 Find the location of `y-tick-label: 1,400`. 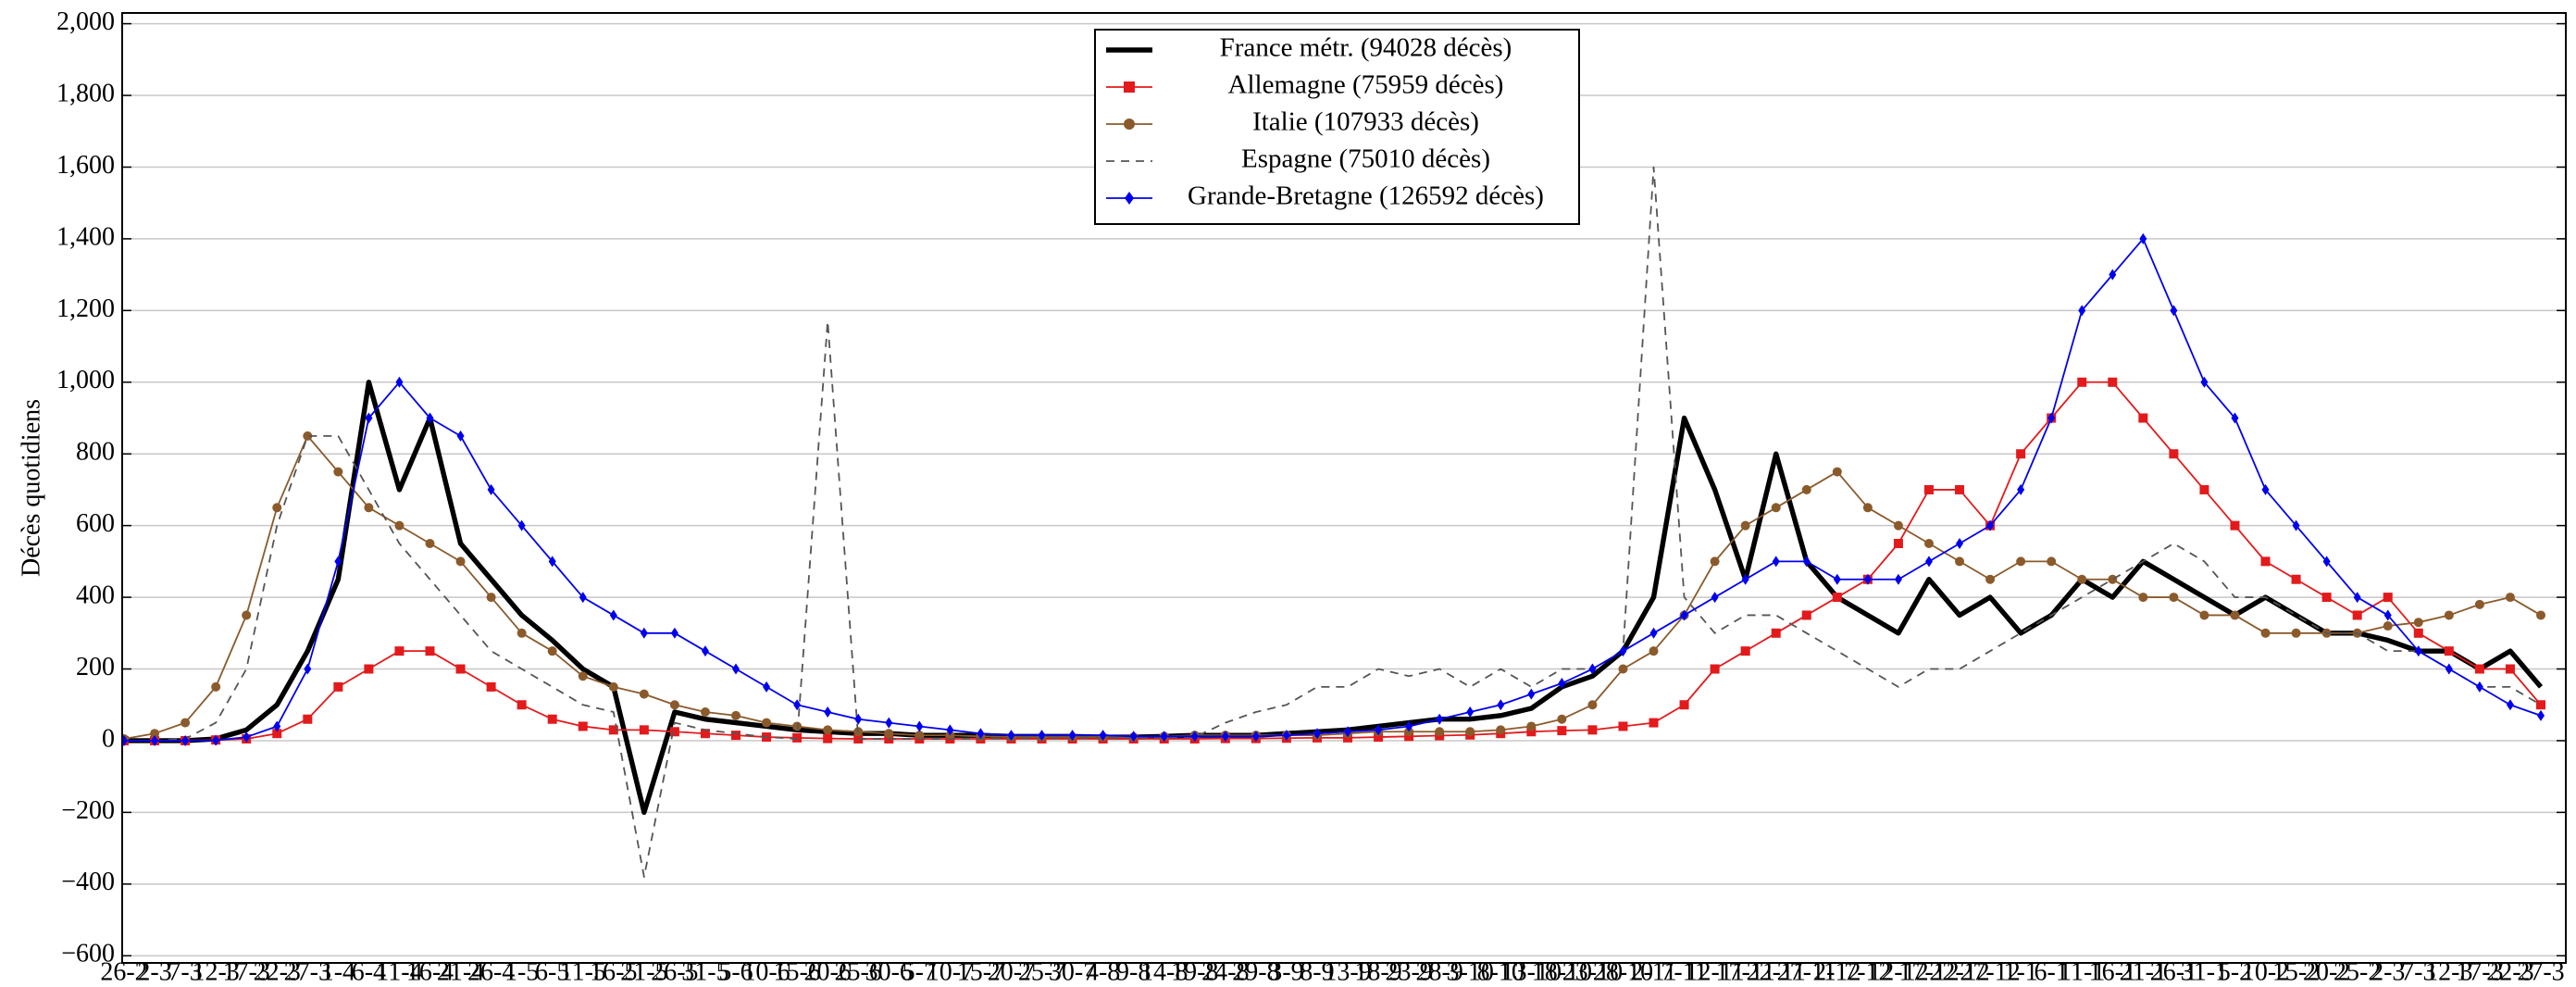

y-tick-label: 1,400 is located at coordinates (85, 236).